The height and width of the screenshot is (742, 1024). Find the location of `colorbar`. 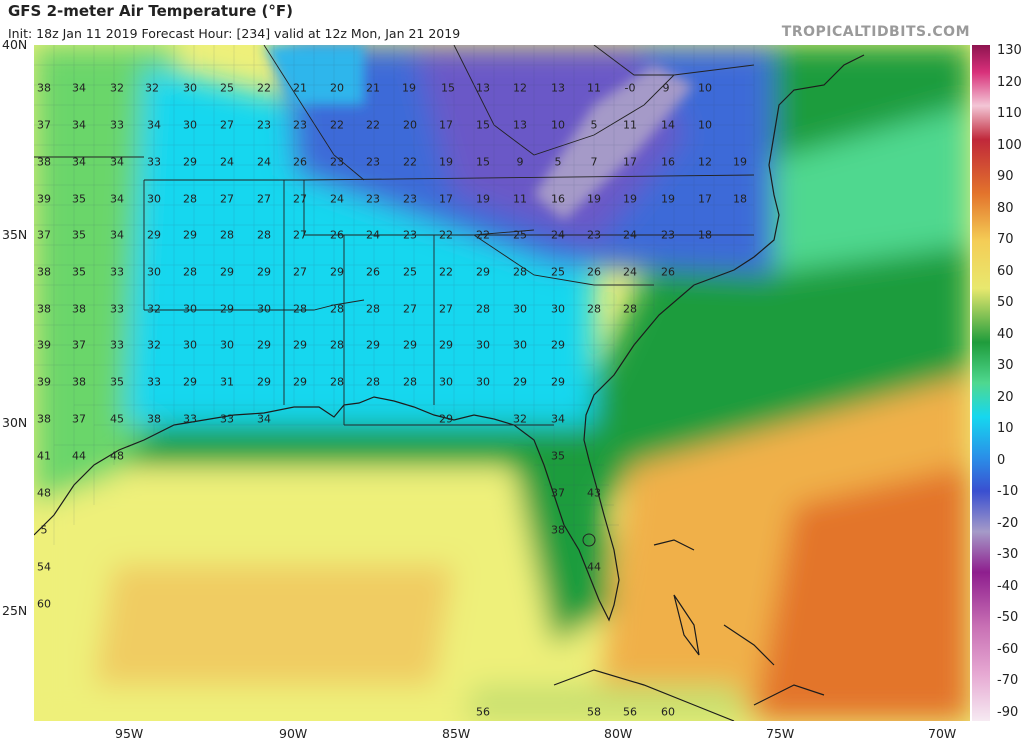

colorbar is located at coordinates (981, 383).